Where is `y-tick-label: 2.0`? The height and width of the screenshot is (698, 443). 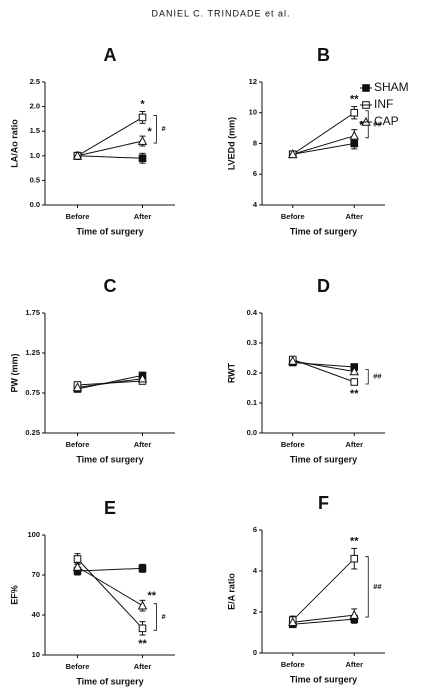 y-tick-label: 2.0 is located at coordinates (35, 106).